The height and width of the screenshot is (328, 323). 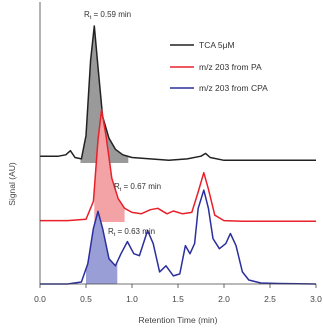 I want to click on legend-label-1: TCA 5μM, so click(x=217, y=45).